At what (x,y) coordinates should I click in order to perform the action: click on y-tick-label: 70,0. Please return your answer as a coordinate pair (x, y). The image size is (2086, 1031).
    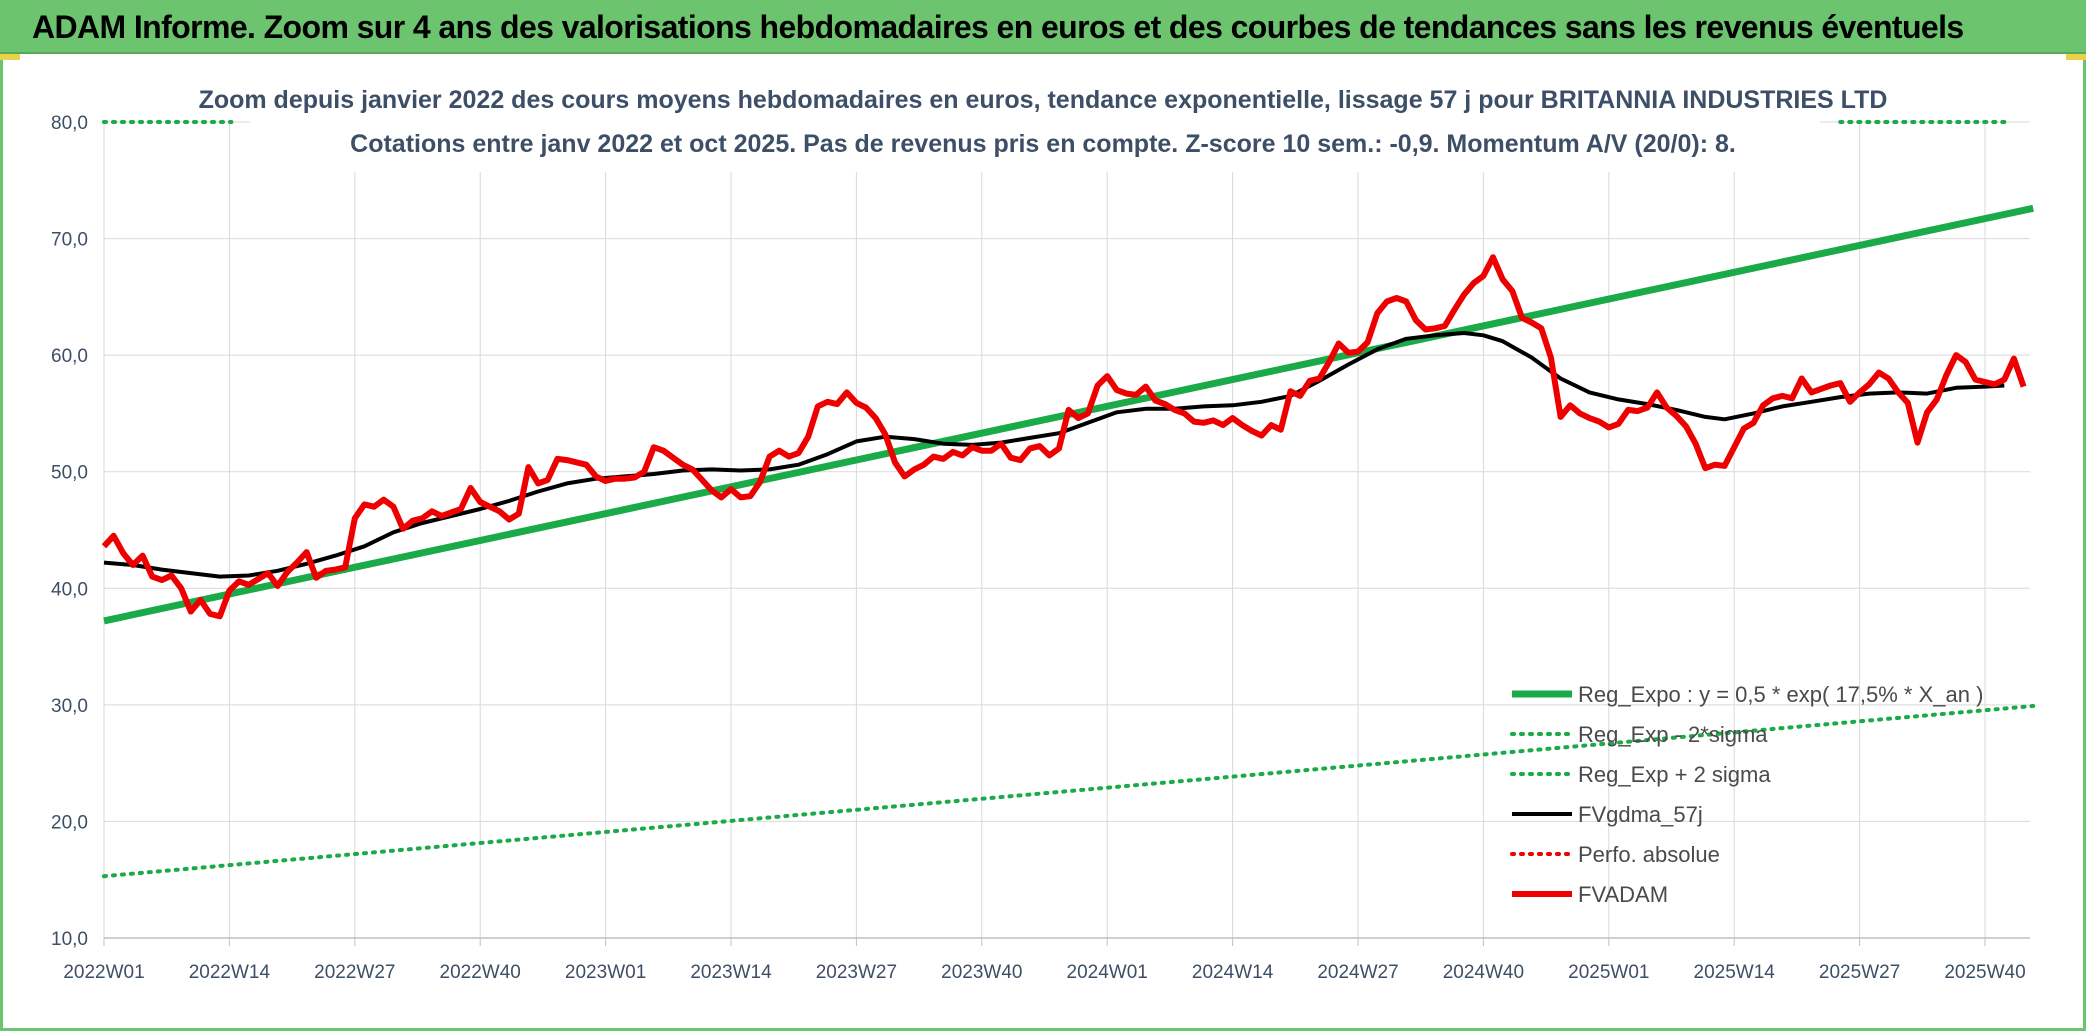
    Looking at the image, I should click on (69, 240).